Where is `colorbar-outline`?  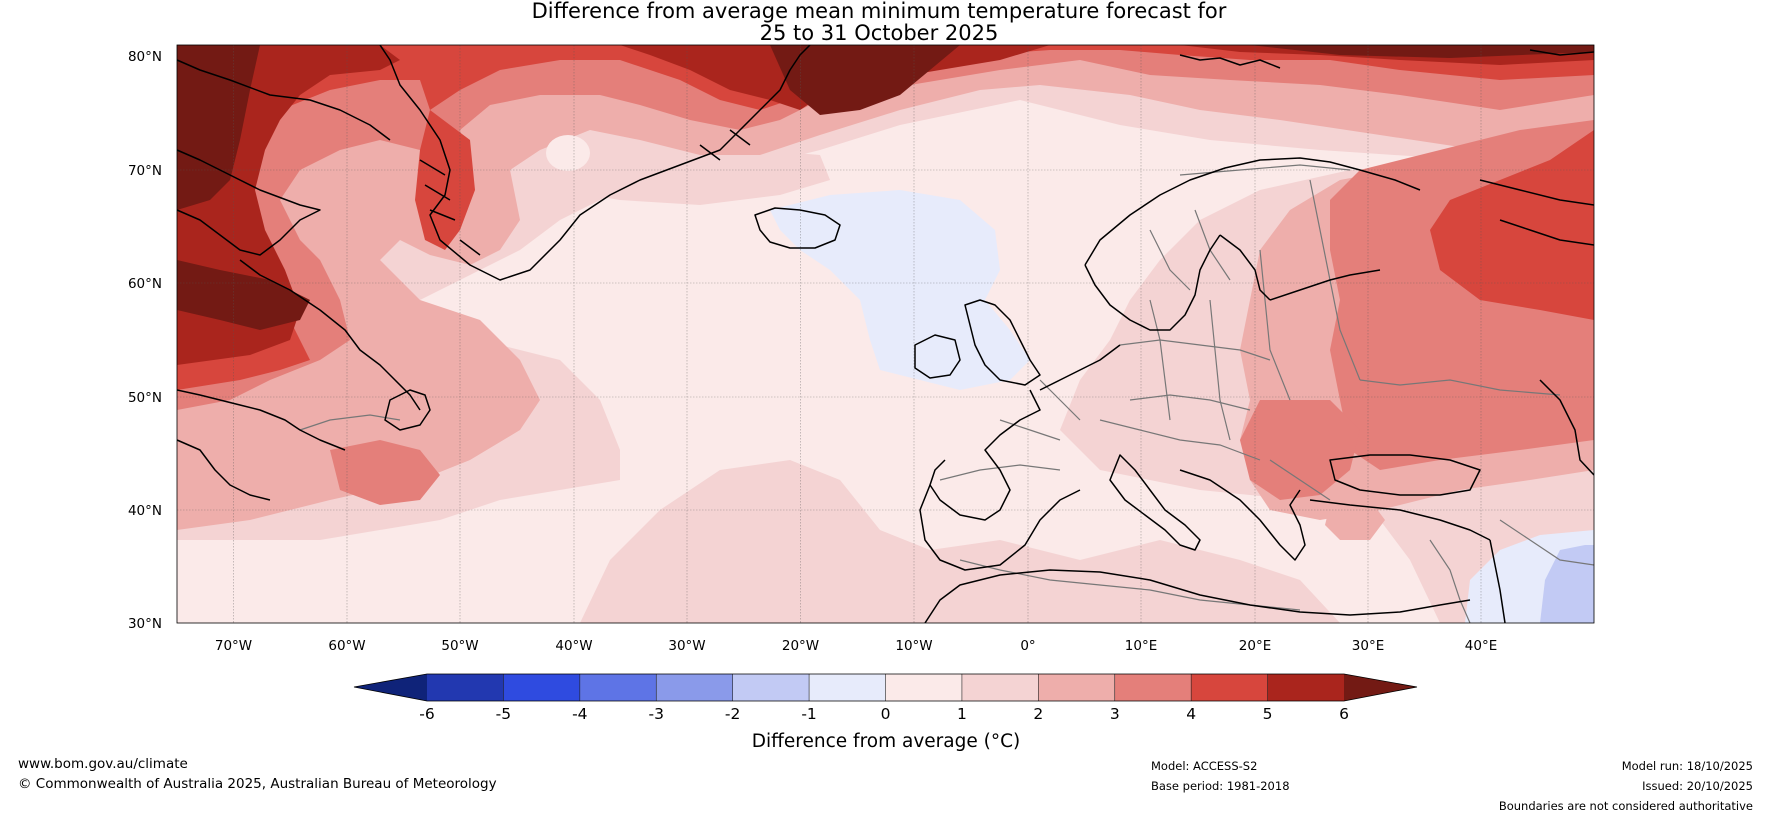
colorbar-outline is located at coordinates (885, 687).